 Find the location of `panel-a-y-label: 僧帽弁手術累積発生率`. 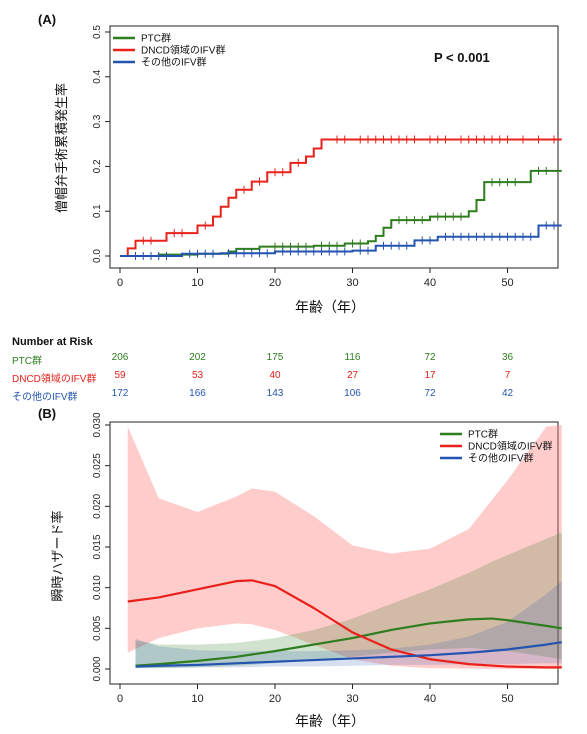

panel-a-y-label: 僧帽弁手術累積発生率 is located at coordinates (61, 148).